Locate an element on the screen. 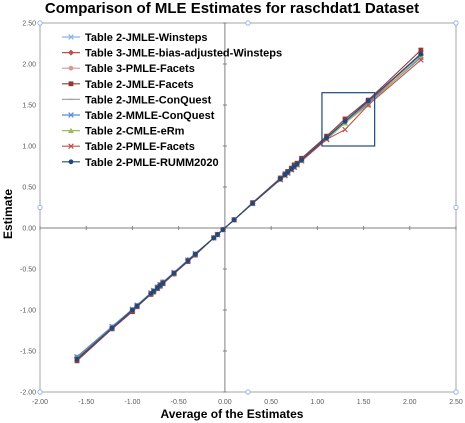 The image size is (465, 423). x-tick-label: 1.50 is located at coordinates (364, 402).